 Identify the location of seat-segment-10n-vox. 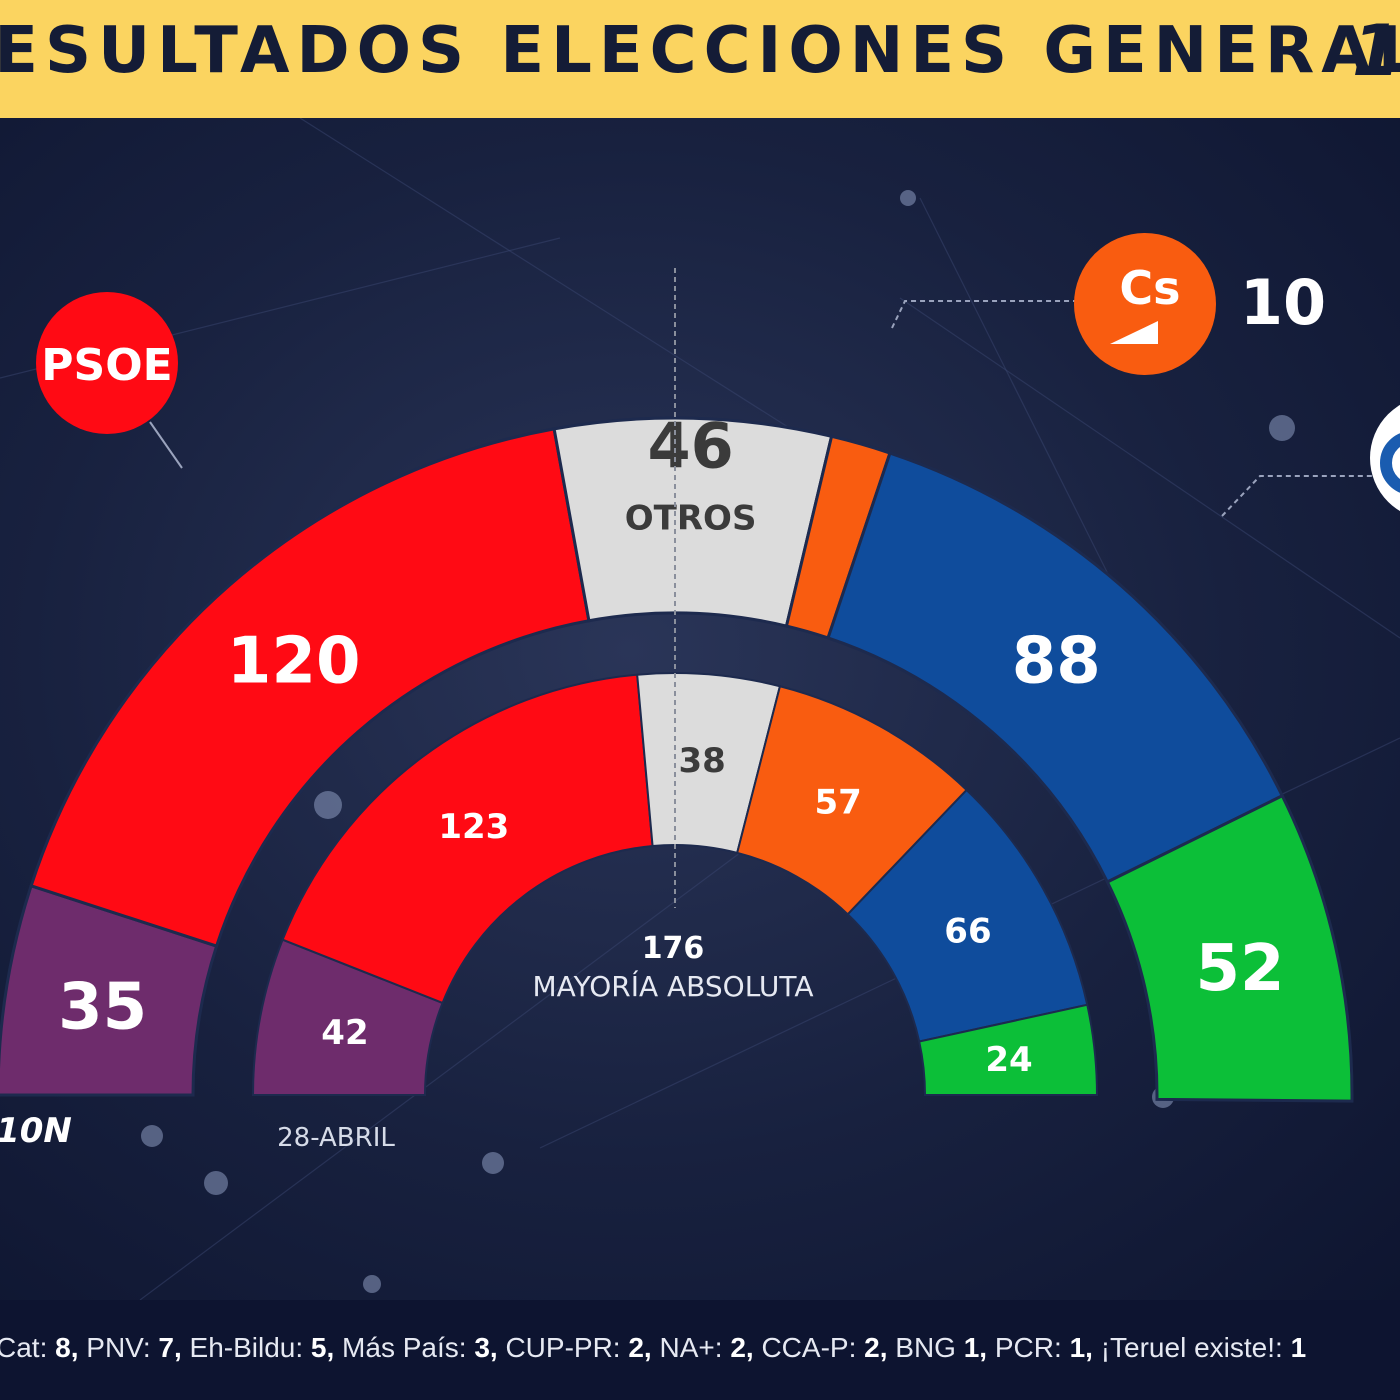
(1229, 948).